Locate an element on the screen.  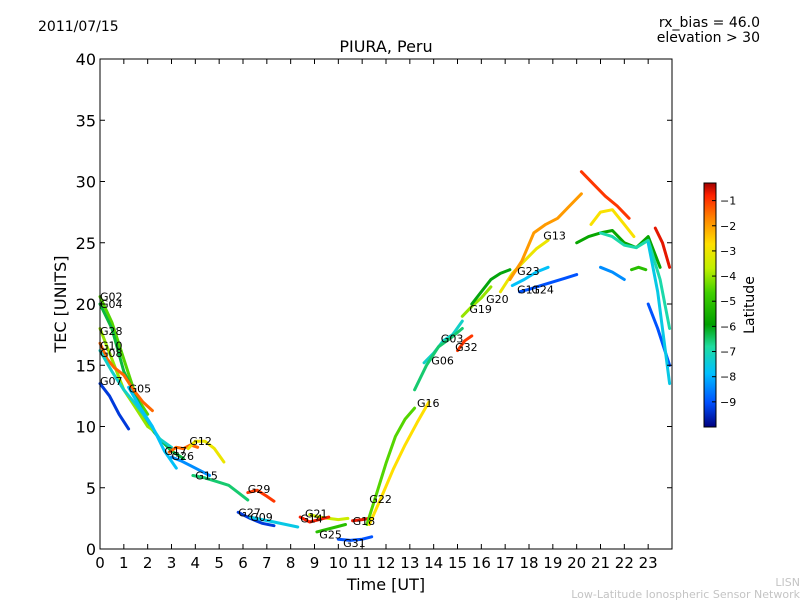
x-tick-label: 12 is located at coordinates (385, 563).